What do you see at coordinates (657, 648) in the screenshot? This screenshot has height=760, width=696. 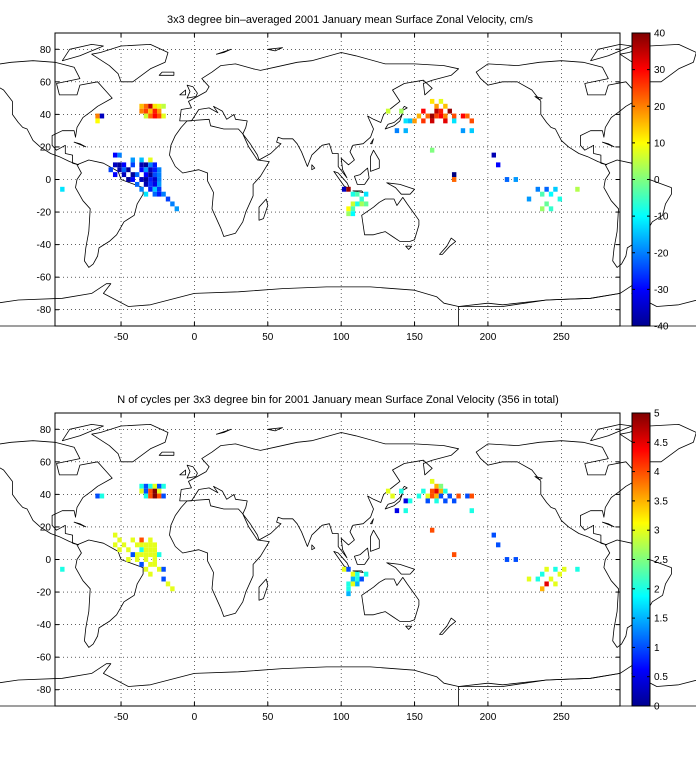 I see `colorbar-tick-label-8: 1` at bounding box center [657, 648].